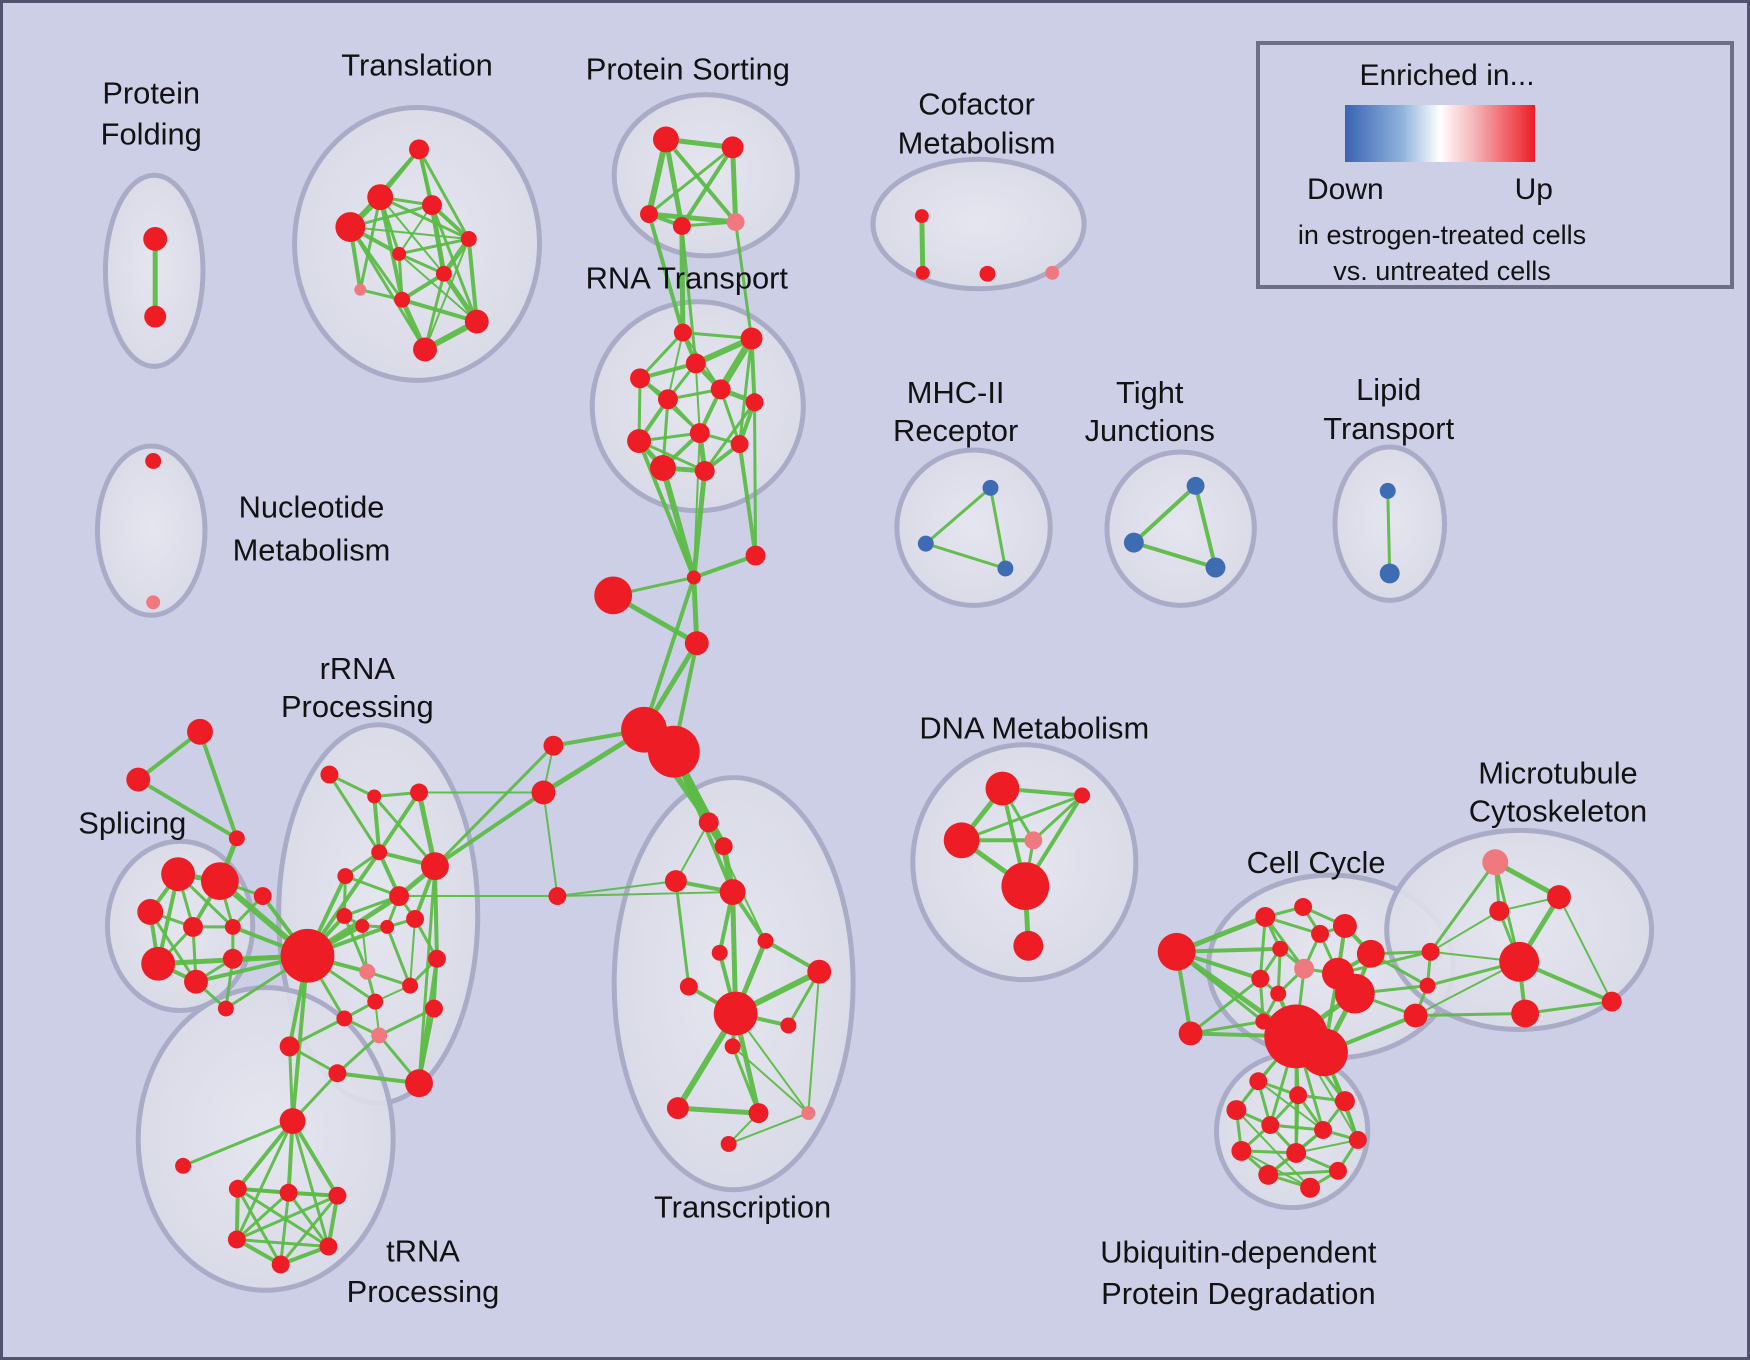  Describe the element at coordinates (1430, 190) in the screenshot. I see `legend-range-labels: Down Up` at that location.